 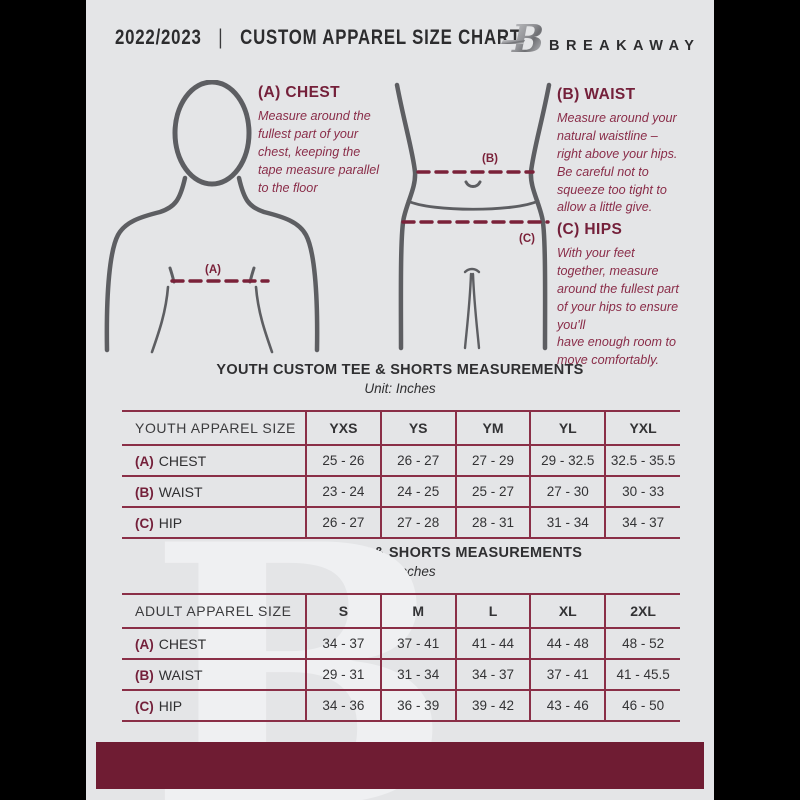 What do you see at coordinates (567, 428) in the screenshot?
I see `size-yl: YL` at bounding box center [567, 428].